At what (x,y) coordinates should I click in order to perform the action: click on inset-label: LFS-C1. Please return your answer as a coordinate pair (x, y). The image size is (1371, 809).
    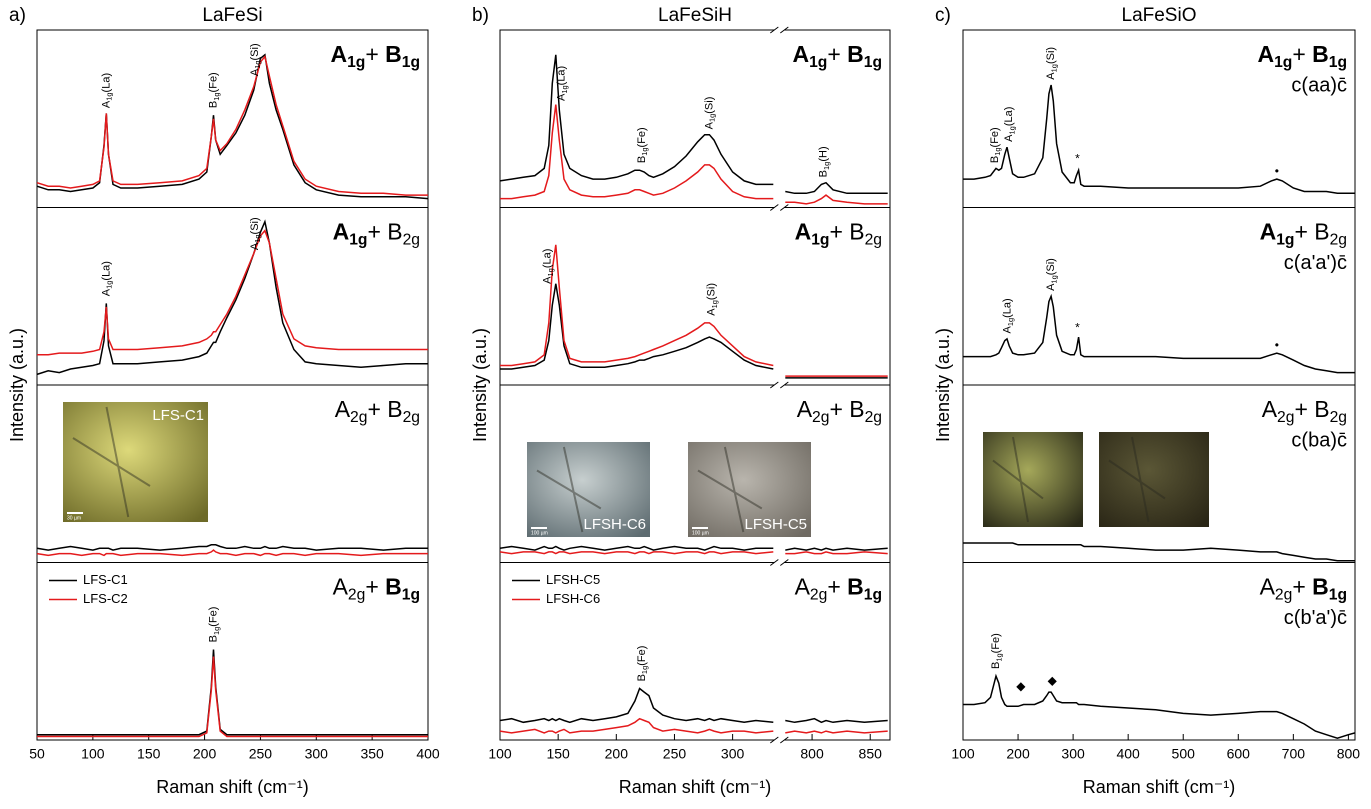
    Looking at the image, I should click on (178, 415).